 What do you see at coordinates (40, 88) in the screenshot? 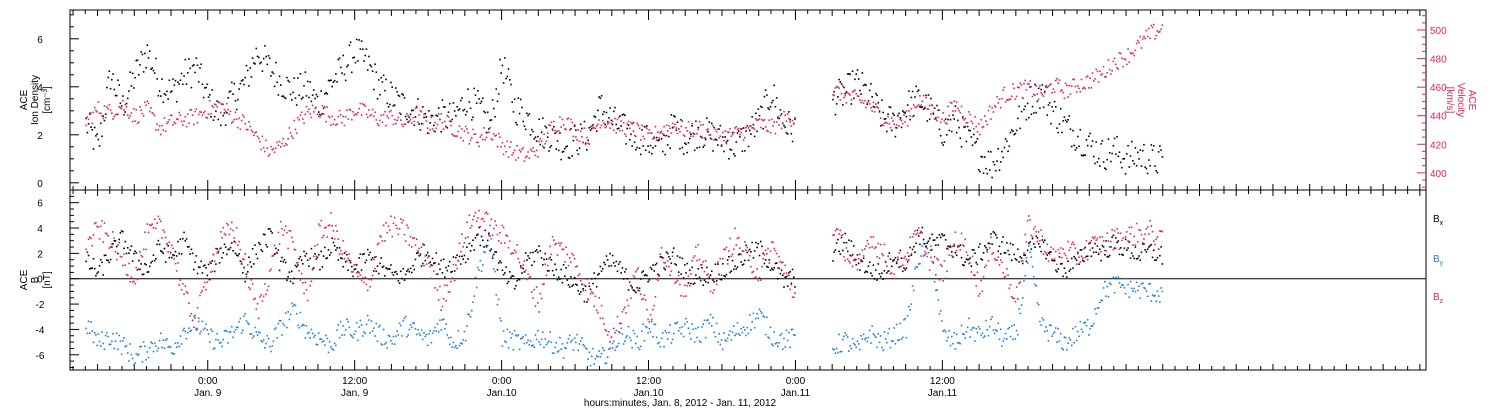
I see `top-left-ytick-label: 4` at bounding box center [40, 88].